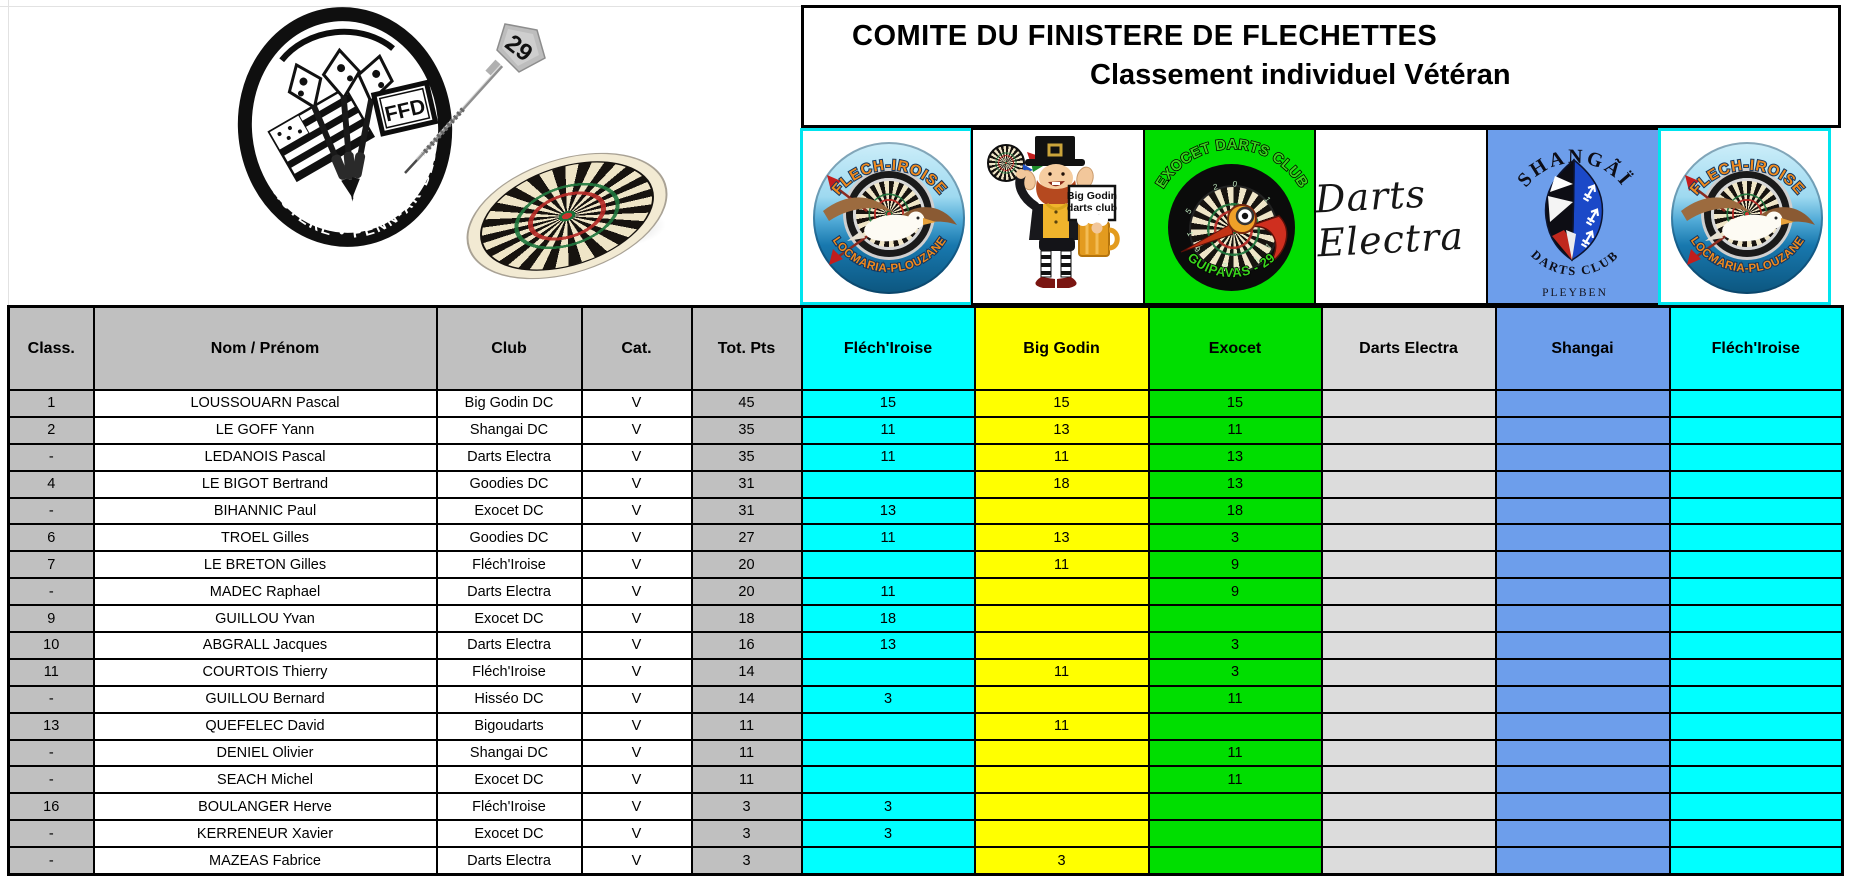 This screenshot has height=881, width=1849. I want to click on cell-name: BIHANNIC Paul, so click(265, 511).